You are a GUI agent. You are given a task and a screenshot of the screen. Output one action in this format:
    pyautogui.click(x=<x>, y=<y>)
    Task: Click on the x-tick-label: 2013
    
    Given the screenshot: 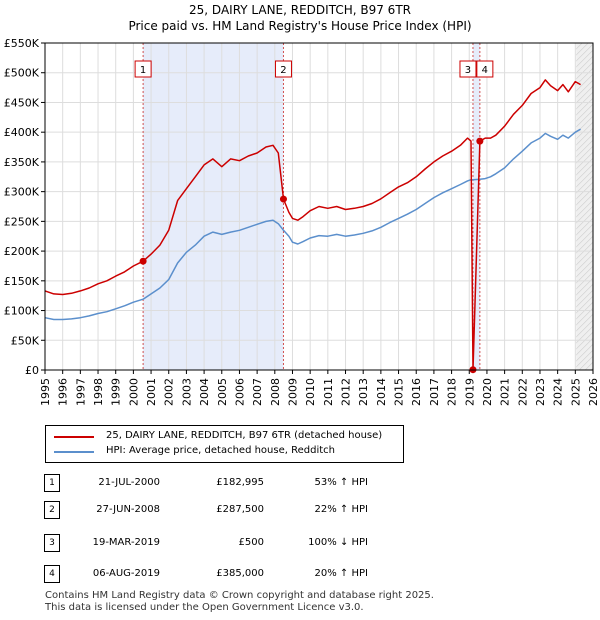 What is the action you would take?
    pyautogui.click(x=363, y=392)
    